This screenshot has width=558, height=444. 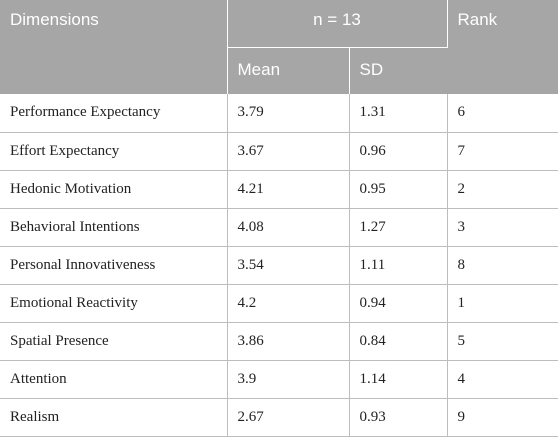 What do you see at coordinates (114, 379) in the screenshot?
I see `cell-dimension: Attention` at bounding box center [114, 379].